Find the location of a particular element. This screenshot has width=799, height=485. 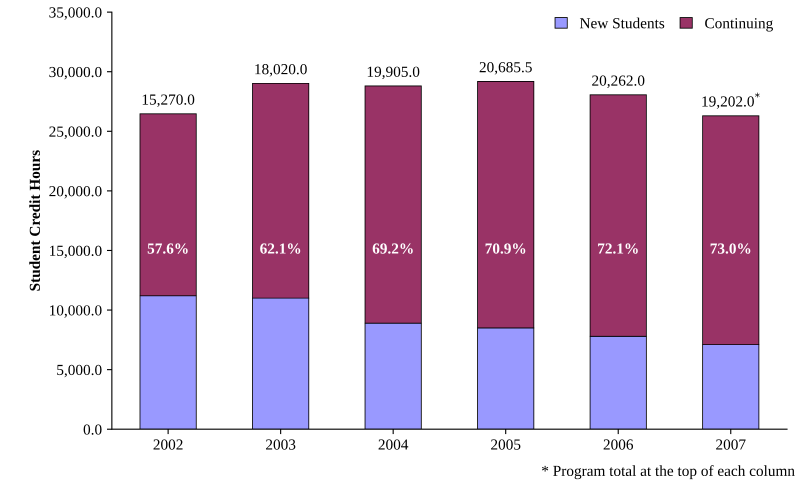

annotation: 70.9% is located at coordinates (506, 248).